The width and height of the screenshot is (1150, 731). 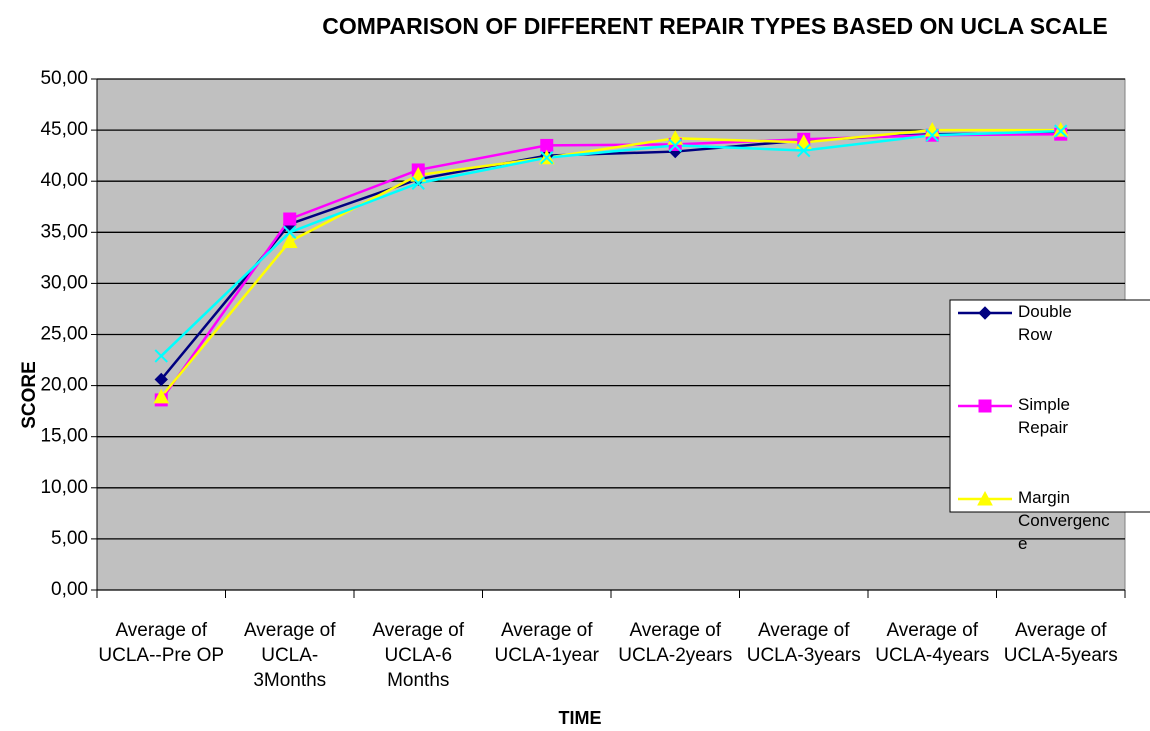 What do you see at coordinates (64, 487) in the screenshot?
I see `y-tick-label: 10,00` at bounding box center [64, 487].